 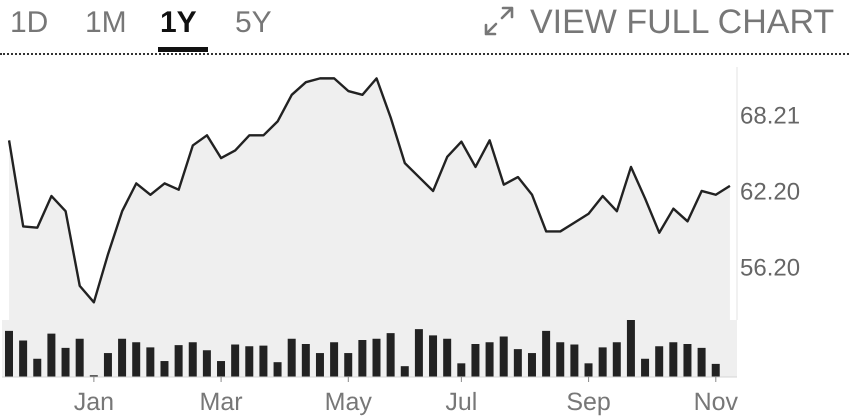 What do you see at coordinates (348, 402) in the screenshot?
I see `x-tick-label: May` at bounding box center [348, 402].